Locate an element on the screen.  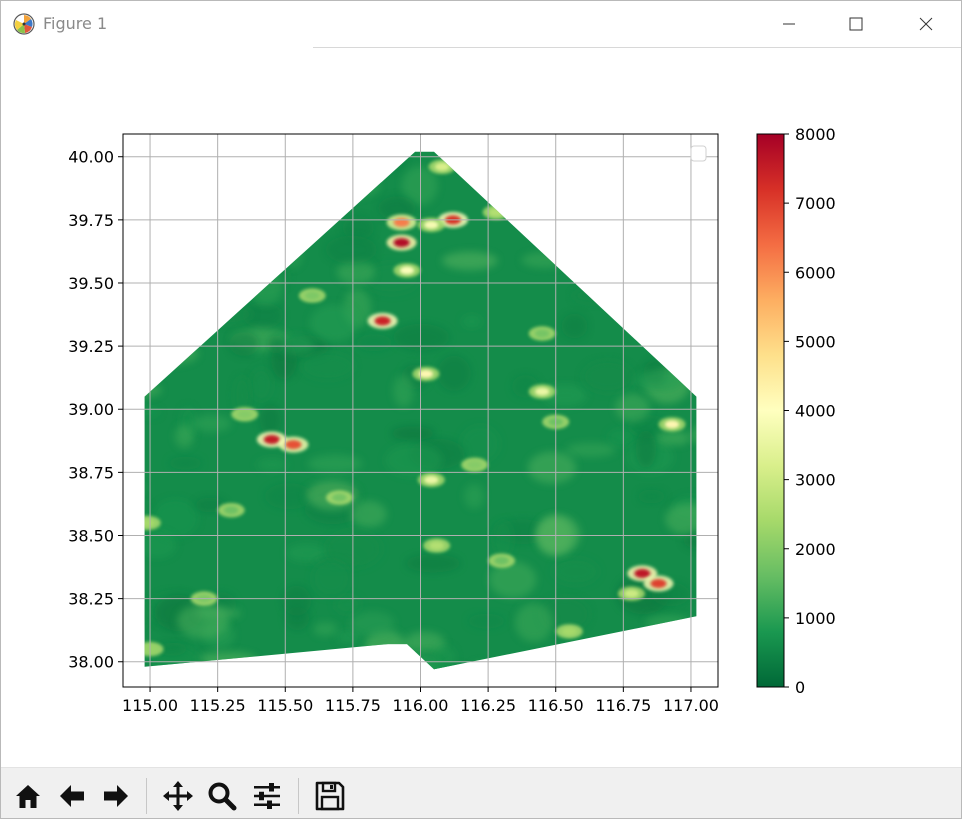
close-icon is located at coordinates (926, 24).